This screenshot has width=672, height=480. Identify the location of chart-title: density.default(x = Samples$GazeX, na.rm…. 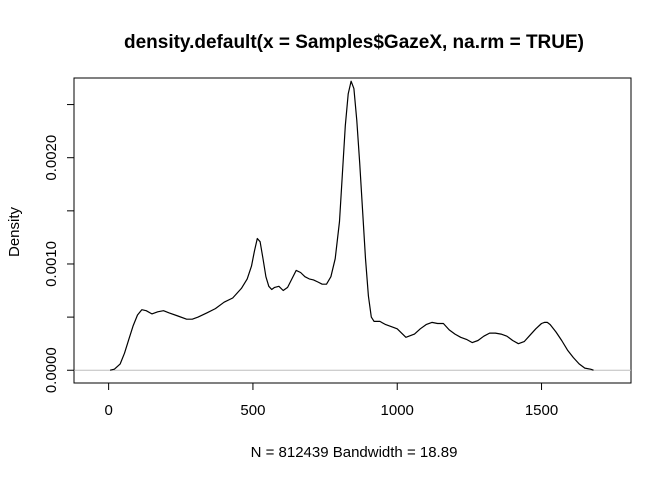
(354, 42).